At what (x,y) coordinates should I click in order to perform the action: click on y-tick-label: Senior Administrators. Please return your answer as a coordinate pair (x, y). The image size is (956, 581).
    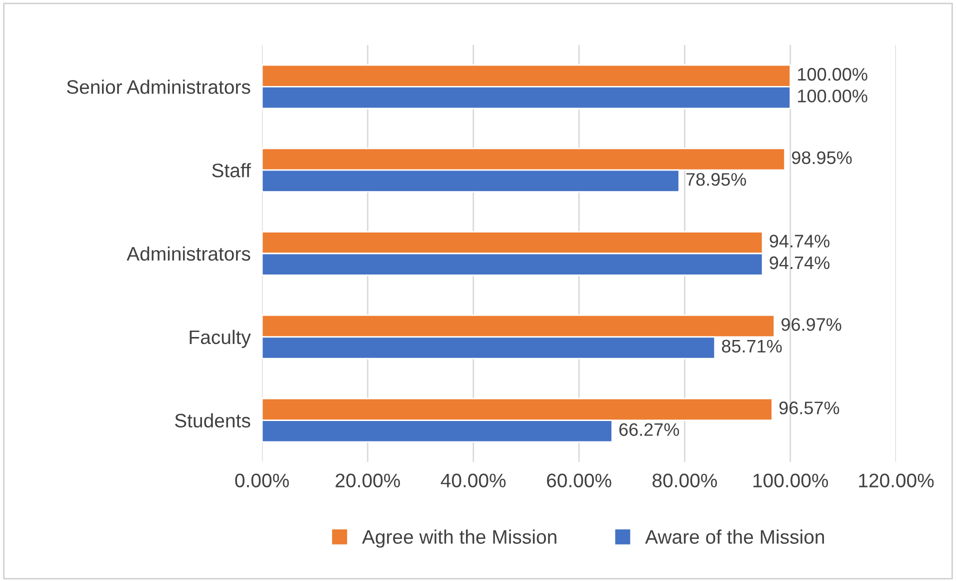
    Looking at the image, I should click on (158, 87).